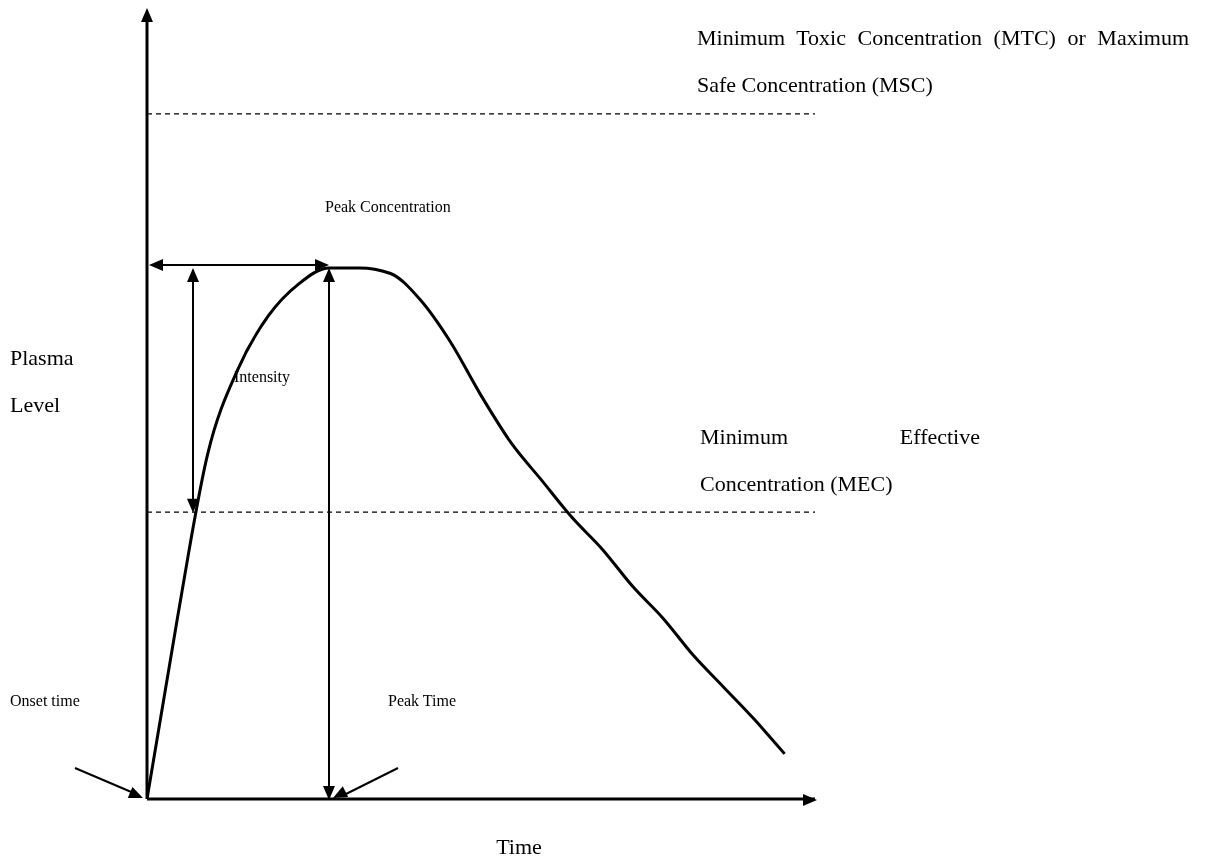 This screenshot has height=863, width=1211. I want to click on text: Peak Concentration, so click(388, 206).